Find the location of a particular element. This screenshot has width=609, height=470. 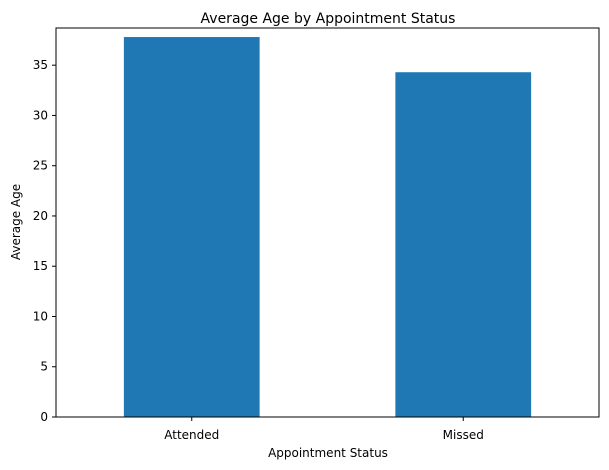

x-tick-label: Missed is located at coordinates (463, 435).